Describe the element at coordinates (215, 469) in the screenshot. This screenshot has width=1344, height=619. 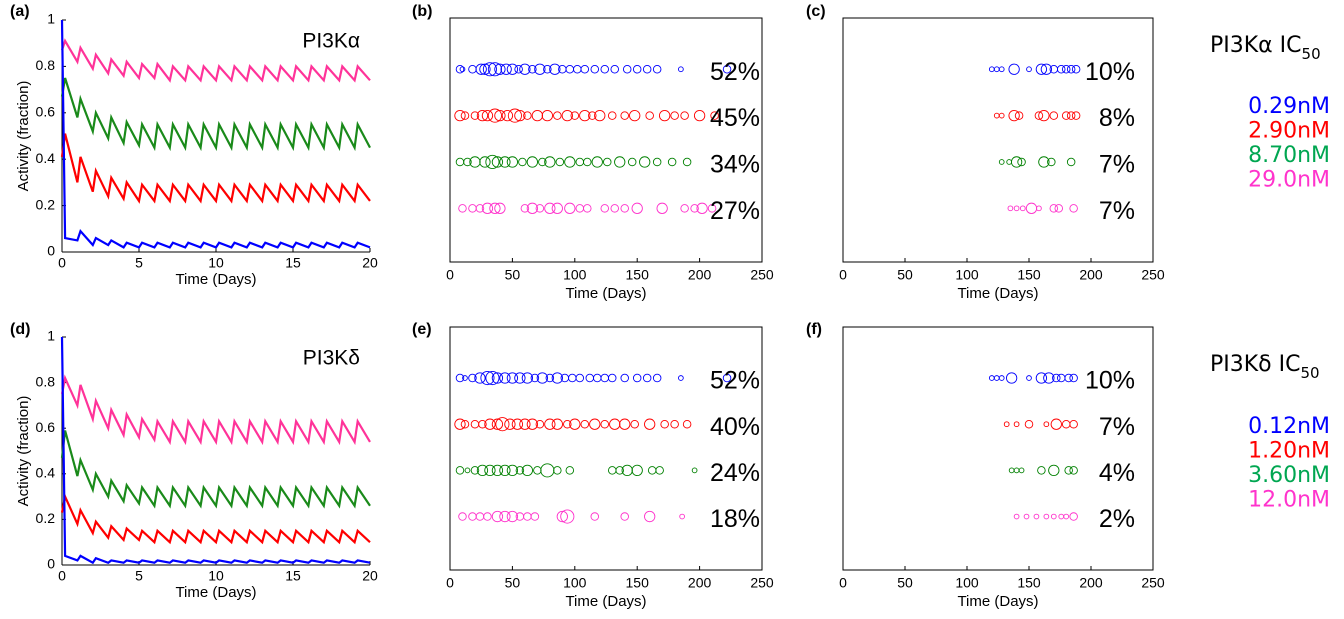
I see `series-line` at that location.